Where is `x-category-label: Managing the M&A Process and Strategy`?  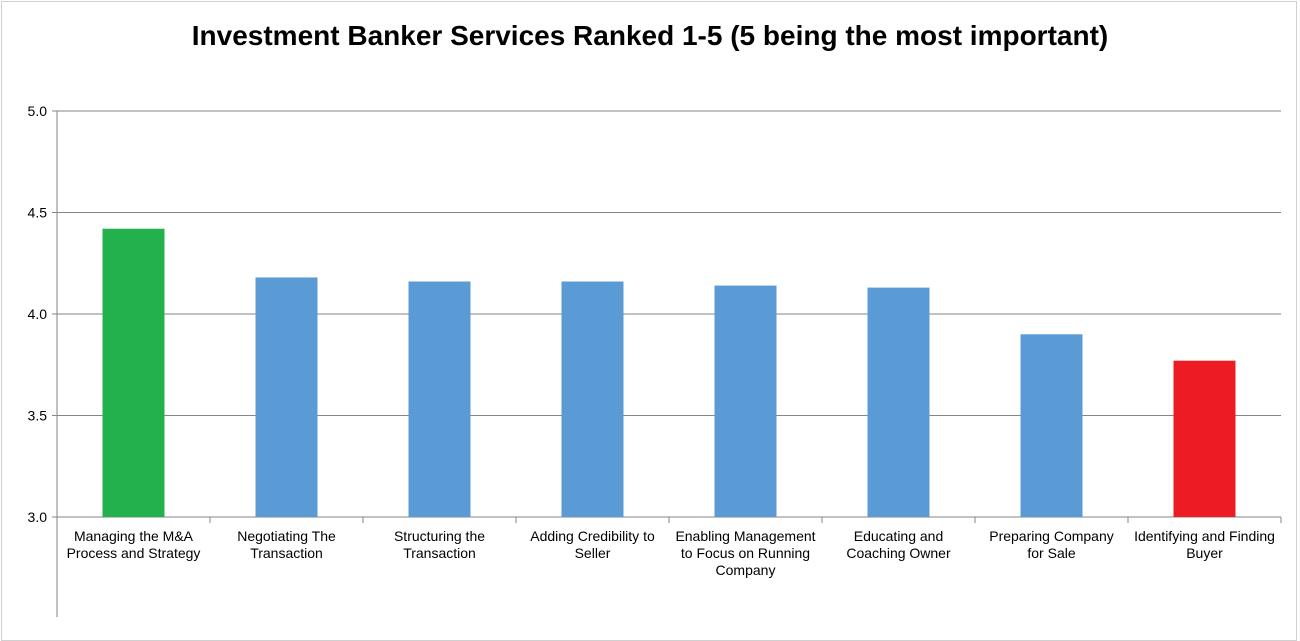
x-category-label: Managing the M&A Process and Strategy is located at coordinates (134, 544).